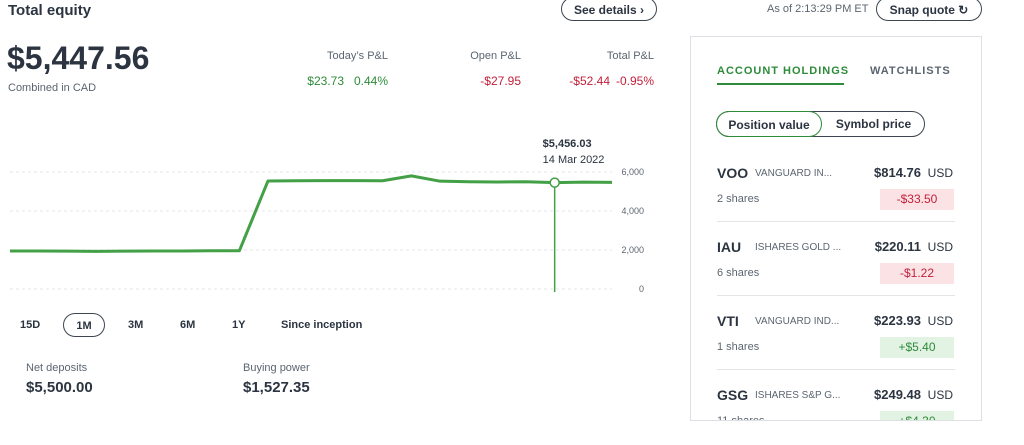 The image size is (1024, 445). Describe the element at coordinates (30, 325) in the screenshot. I see `range-option: 15D` at that location.